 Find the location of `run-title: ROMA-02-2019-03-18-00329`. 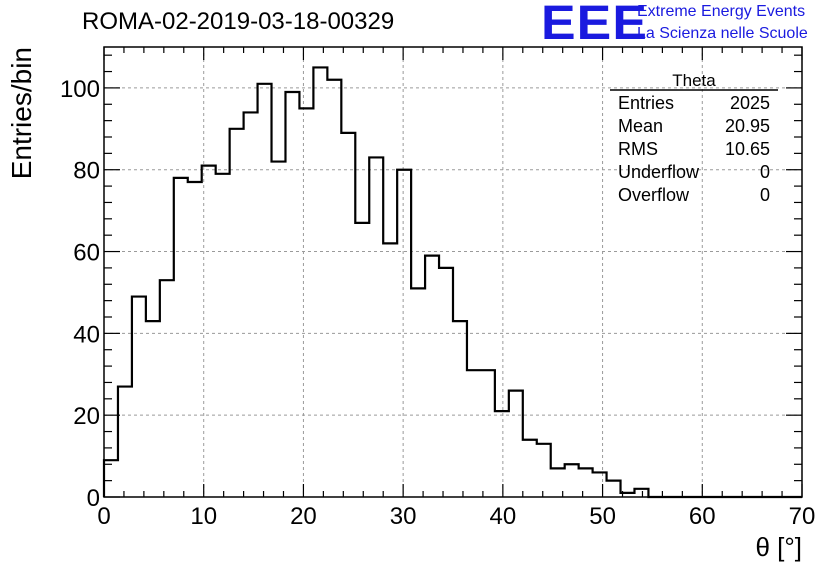

run-title: ROMA-02-2019-03-18-00329 is located at coordinates (238, 21).